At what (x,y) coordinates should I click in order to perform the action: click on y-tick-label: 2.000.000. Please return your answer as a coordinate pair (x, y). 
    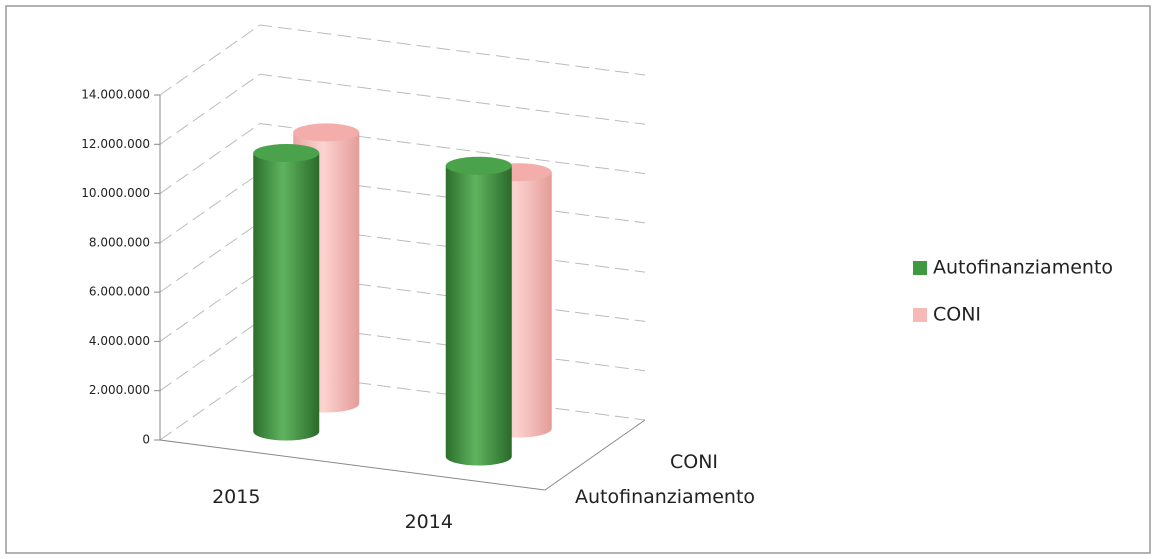
    Looking at the image, I should click on (119, 390).